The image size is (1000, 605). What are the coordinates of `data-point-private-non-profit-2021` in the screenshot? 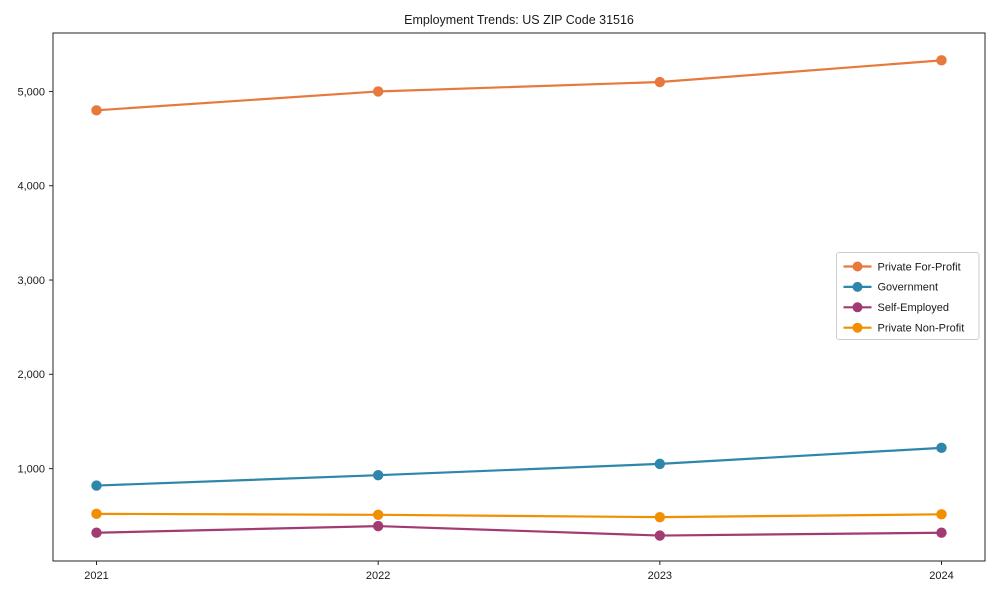 It's located at (96, 514).